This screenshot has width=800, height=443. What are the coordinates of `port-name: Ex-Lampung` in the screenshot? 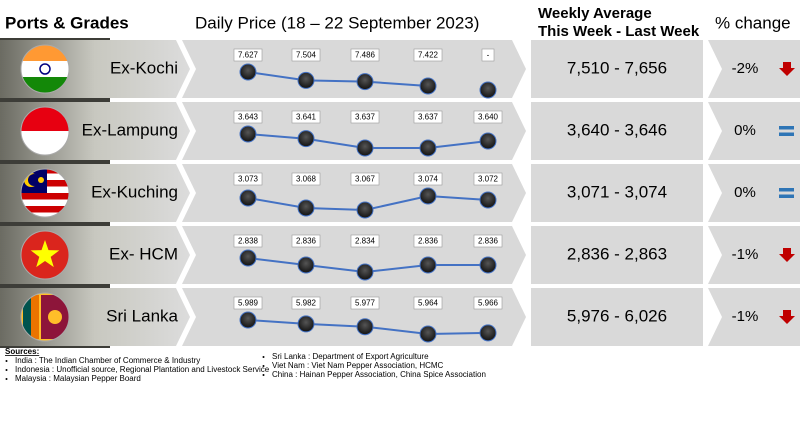 It's located at (130, 129).